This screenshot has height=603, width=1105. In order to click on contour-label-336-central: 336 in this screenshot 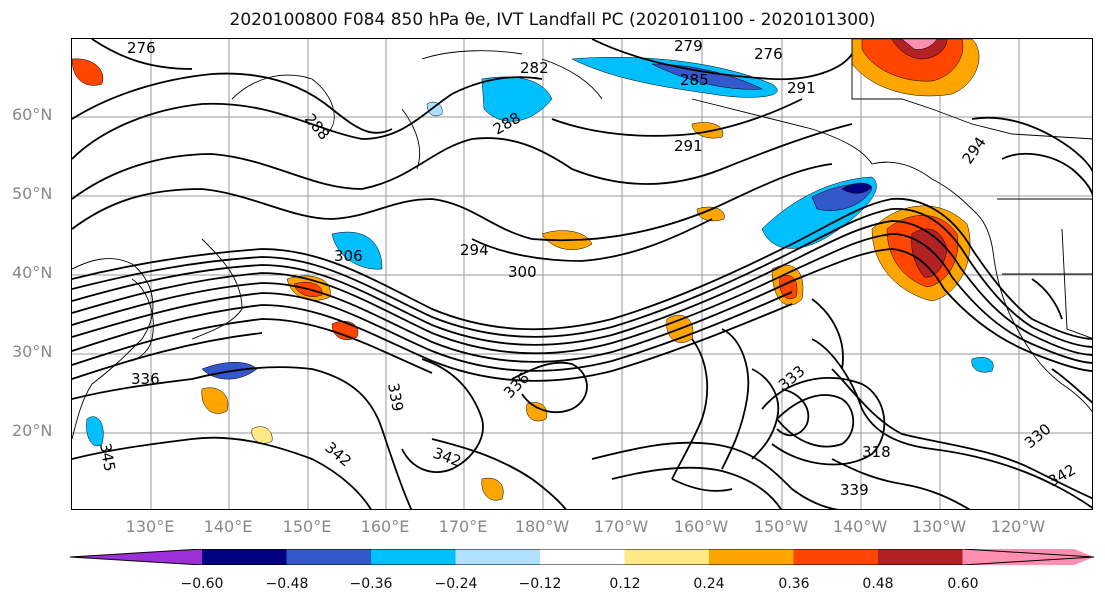, I will do `click(516, 385)`.